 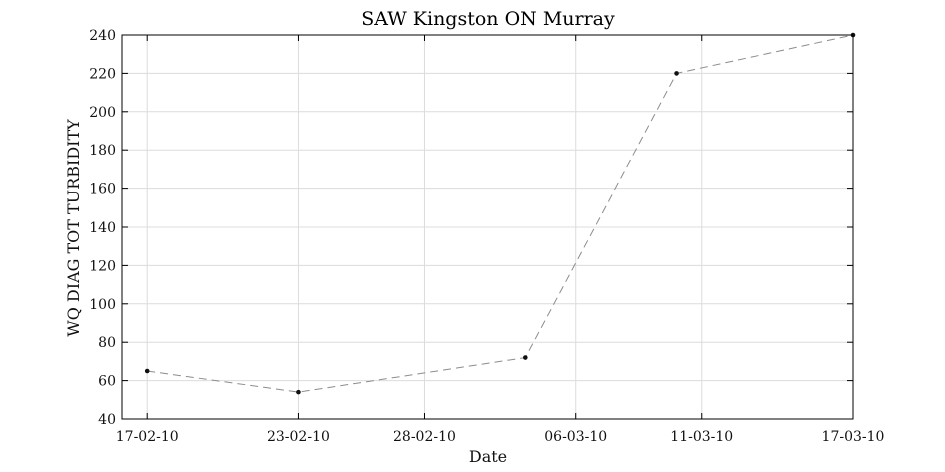 I want to click on x-tick-label: 28-02-10, so click(x=424, y=437).